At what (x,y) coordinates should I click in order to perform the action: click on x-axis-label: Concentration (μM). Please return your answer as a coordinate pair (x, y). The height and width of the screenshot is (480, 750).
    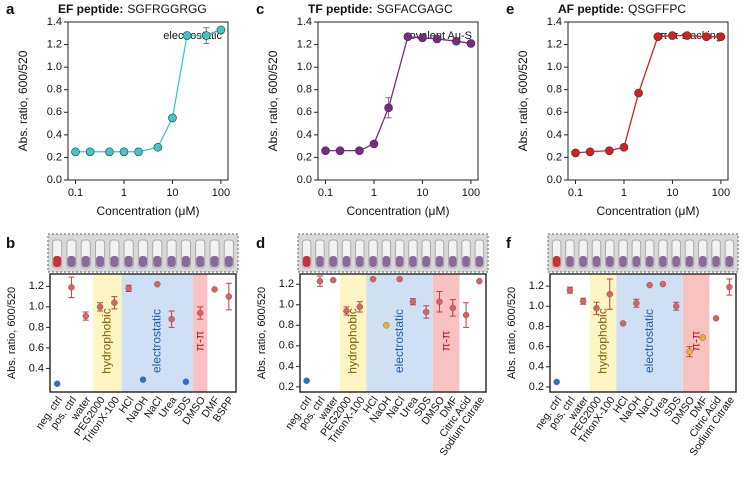
    Looking at the image, I should click on (148, 211).